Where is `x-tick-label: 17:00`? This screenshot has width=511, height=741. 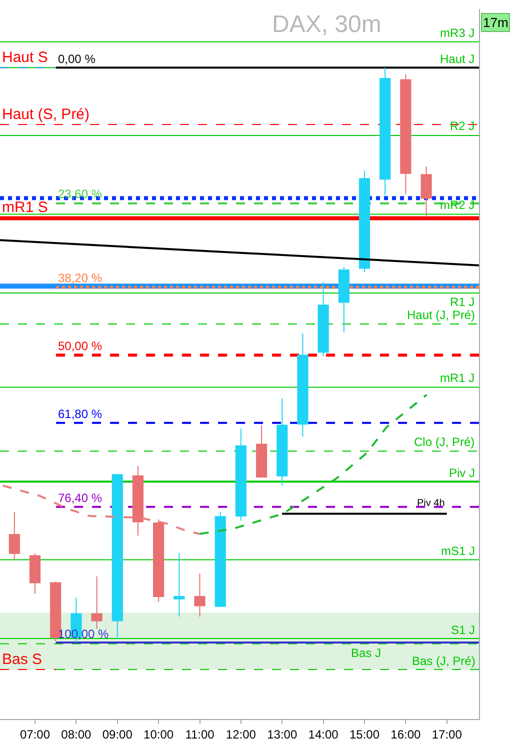 x-tick-label: 17:00 is located at coordinates (447, 734).